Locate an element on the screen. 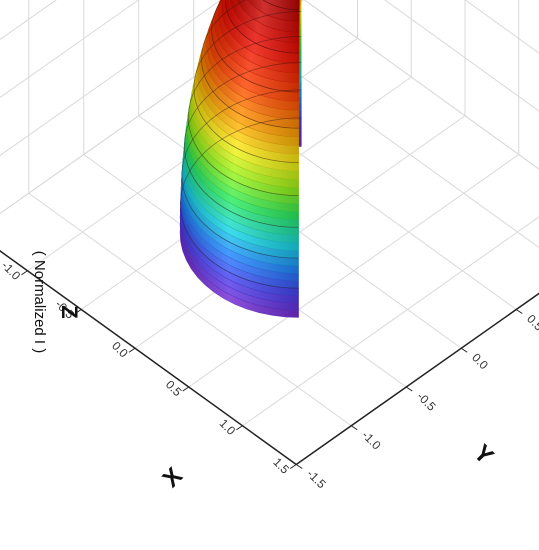 Image resolution: width=539 pixels, height=550 pixels. y-tick-label: 0.5 is located at coordinates (531, 323).